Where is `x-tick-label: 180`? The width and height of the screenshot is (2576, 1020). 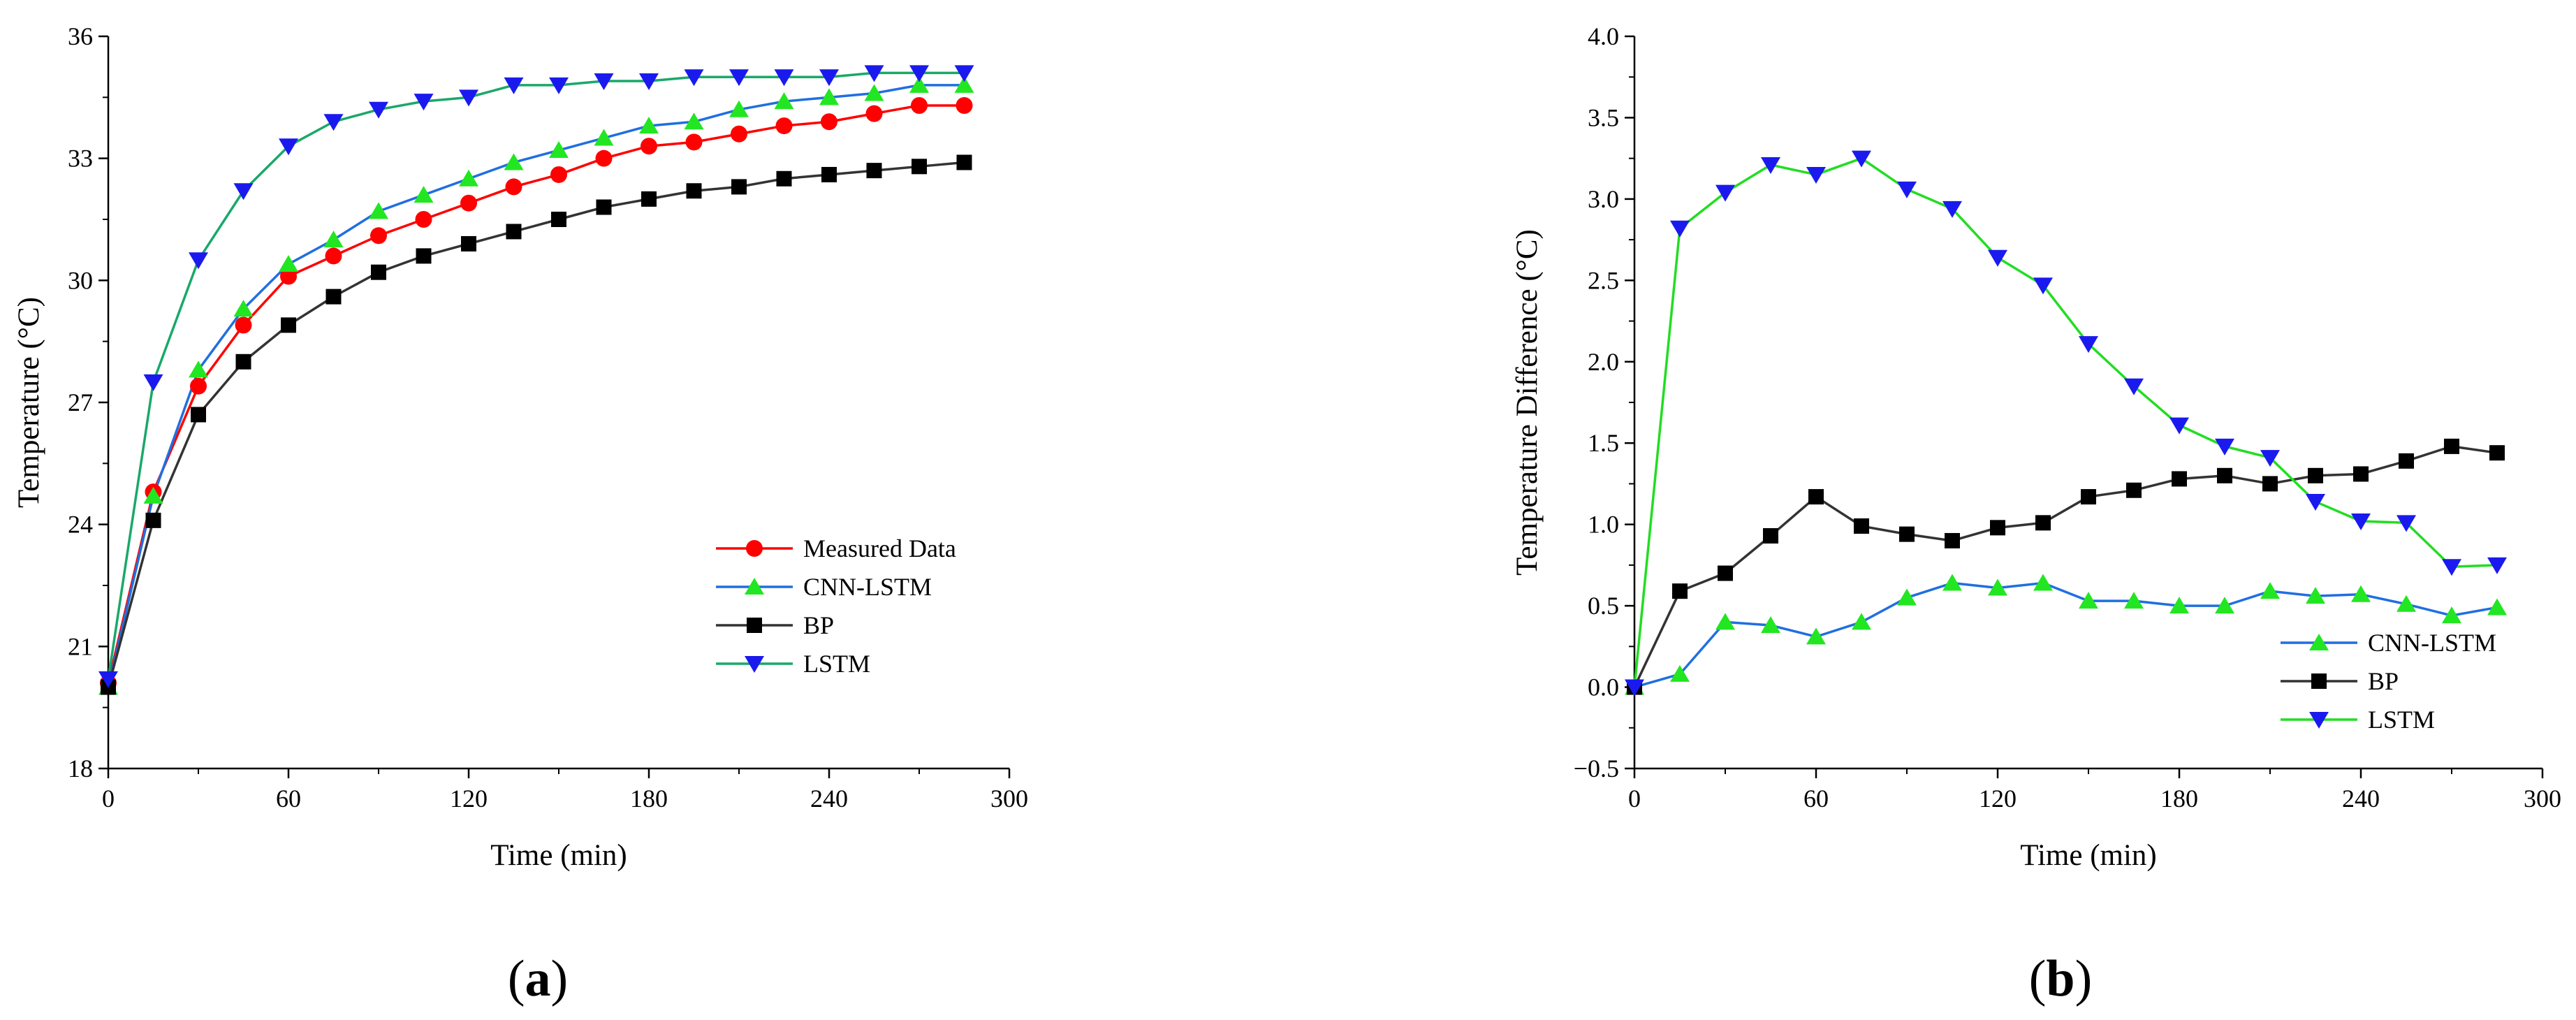
x-tick-label: 180 is located at coordinates (2179, 799).